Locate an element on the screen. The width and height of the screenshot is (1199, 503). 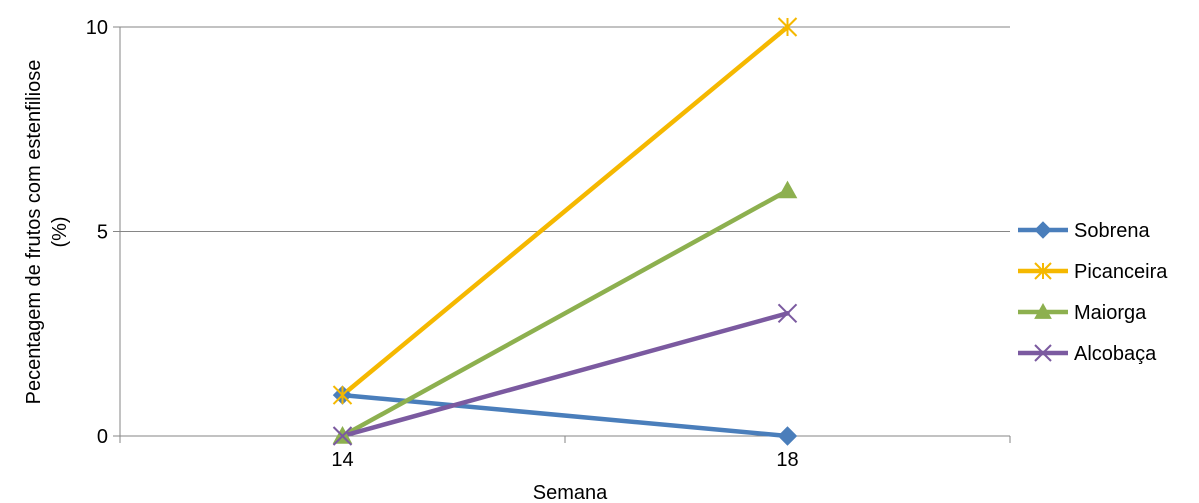
y-axis-title: Pecentagem de frutos com estenfiliose (%) is located at coordinates (47, 232).